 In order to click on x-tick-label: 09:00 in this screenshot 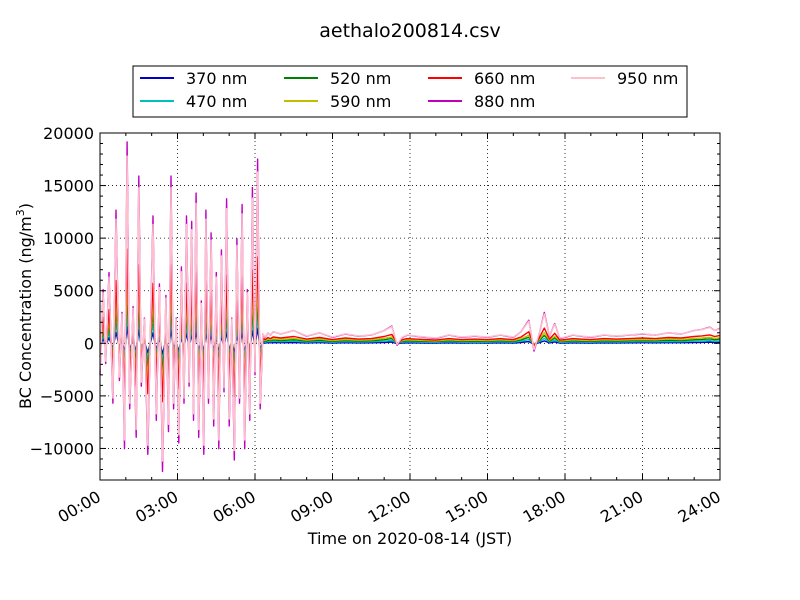, I will do `click(311, 507)`.